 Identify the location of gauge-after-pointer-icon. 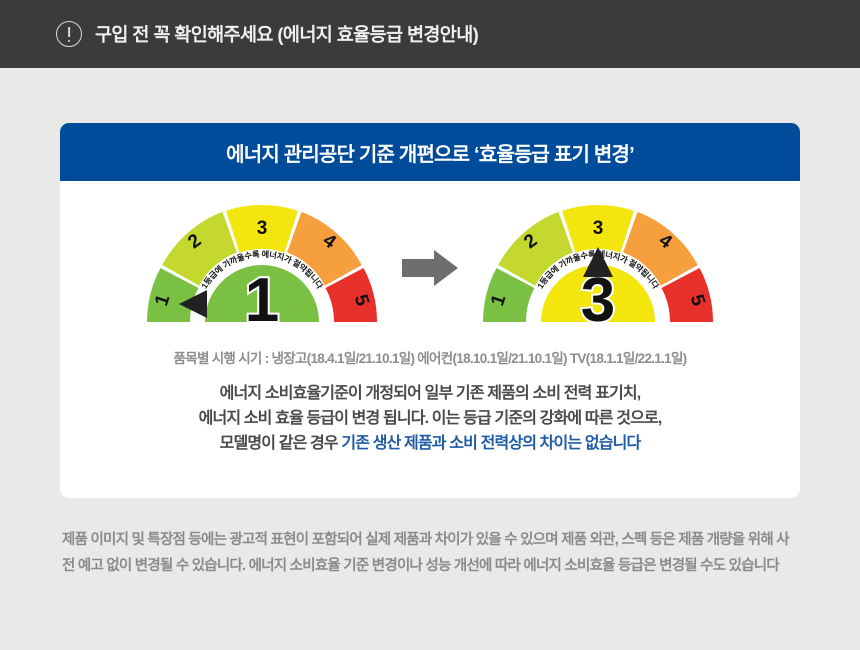
(598, 262).